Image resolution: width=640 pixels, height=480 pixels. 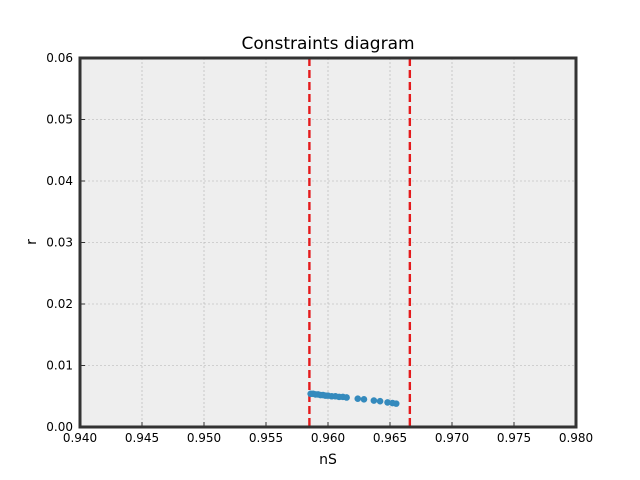 What do you see at coordinates (360, 242) in the screenshot?
I see `vertical-lines-layer` at bounding box center [360, 242].